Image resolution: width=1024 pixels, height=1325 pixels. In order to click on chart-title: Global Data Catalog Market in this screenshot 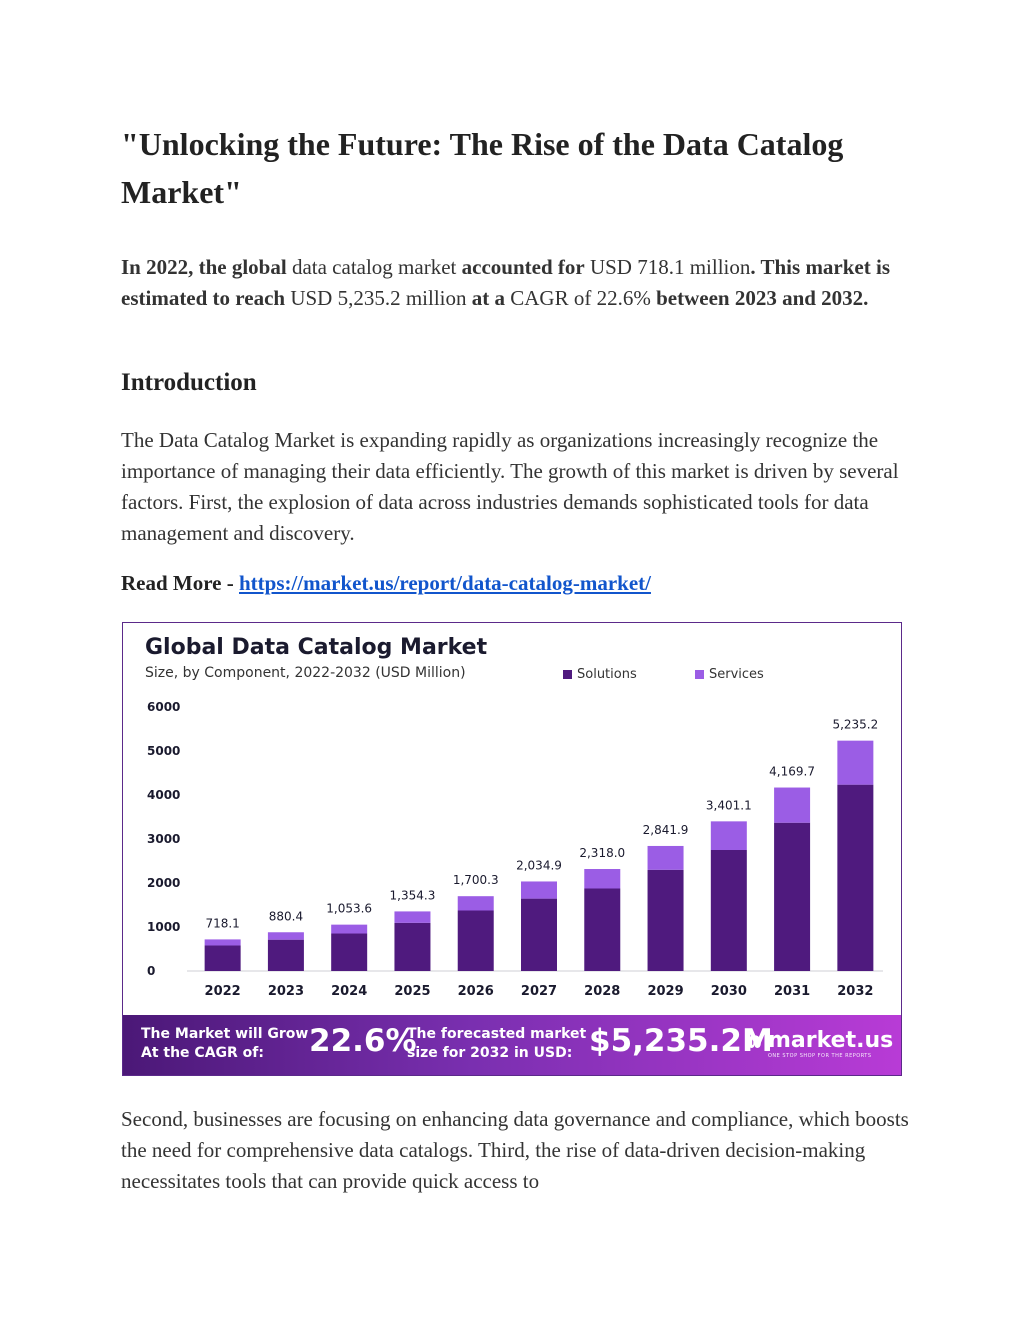, I will do `click(316, 647)`.